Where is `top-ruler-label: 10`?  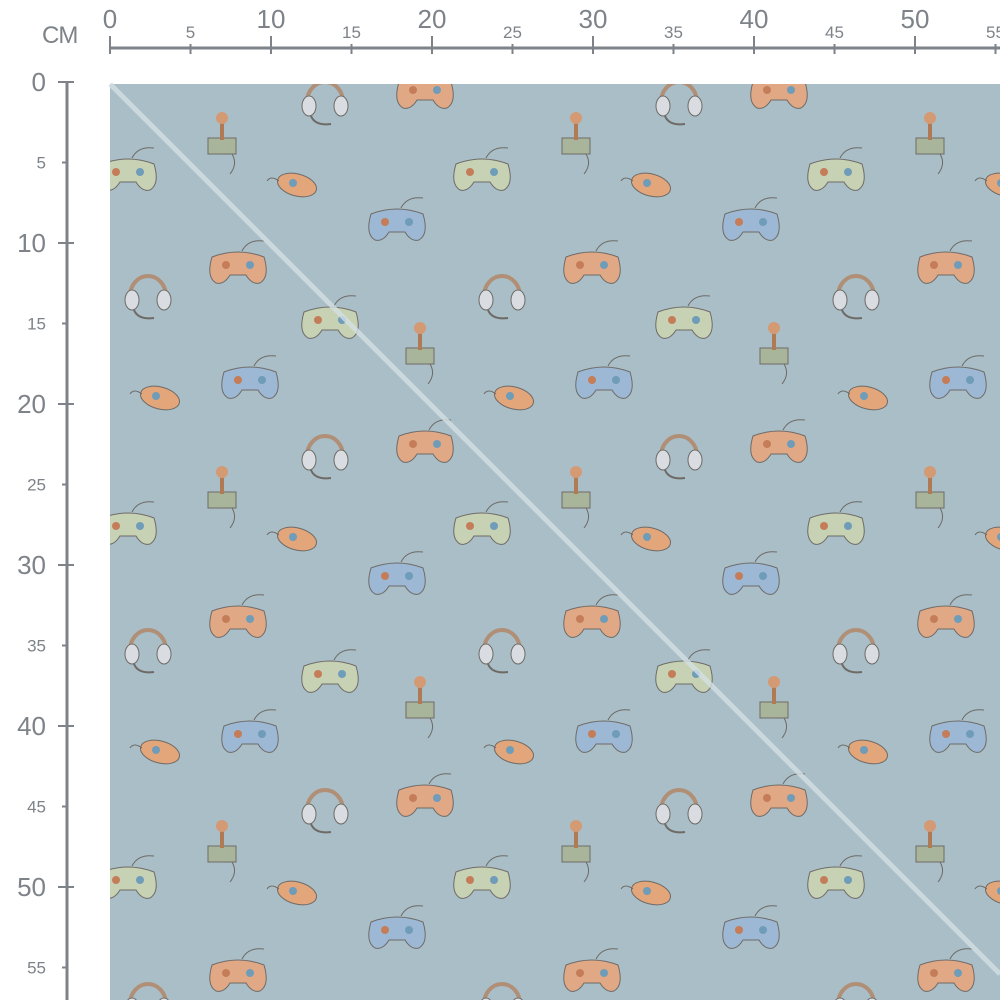 top-ruler-label: 10 is located at coordinates (271, 19).